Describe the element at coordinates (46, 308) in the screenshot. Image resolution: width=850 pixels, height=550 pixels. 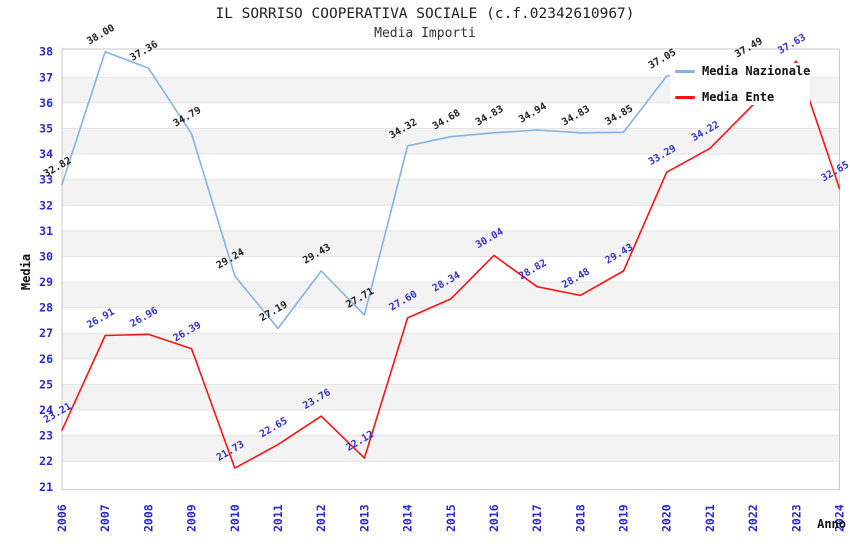
I see `svg-text: 28` at that location.